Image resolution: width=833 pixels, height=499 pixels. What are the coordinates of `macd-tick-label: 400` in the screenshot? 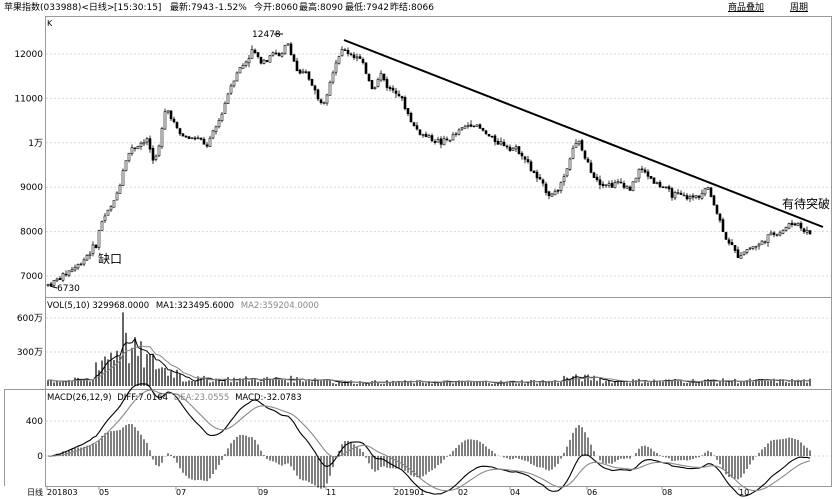 It's located at (34, 422).